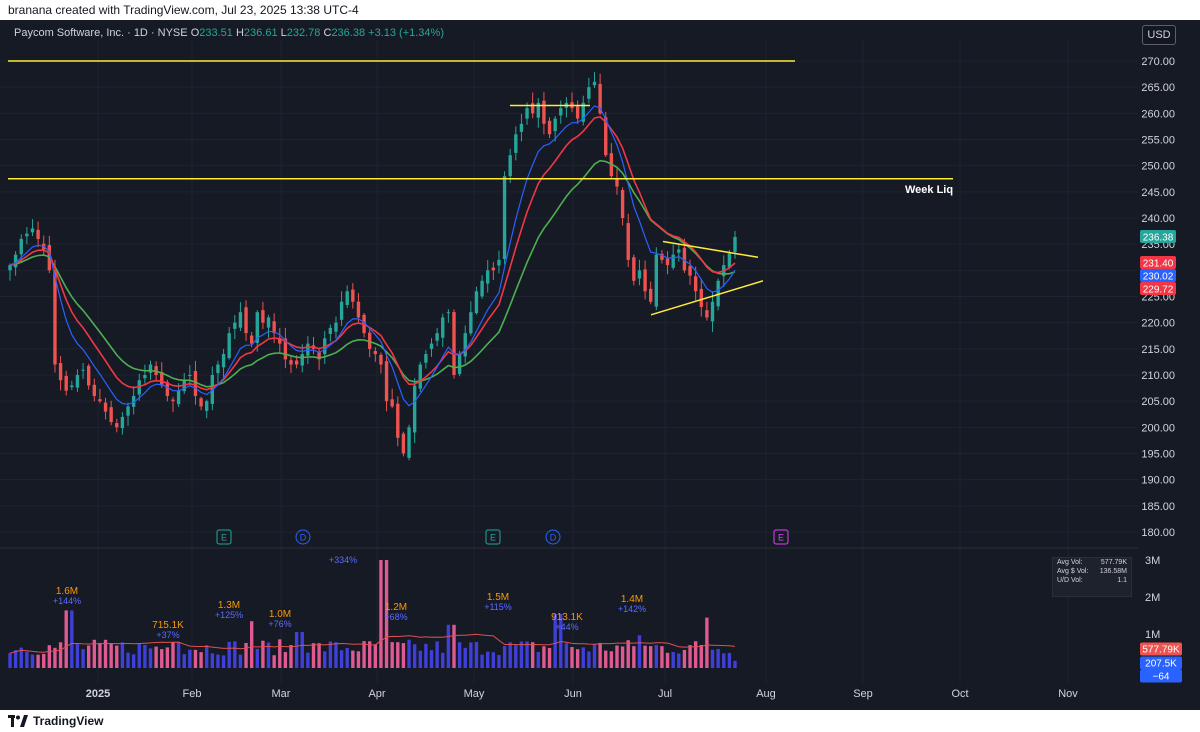 This screenshot has height=732, width=1200. Describe the element at coordinates (67, 591) in the screenshot. I see `volume-annotation-value: 1.6M` at that location.